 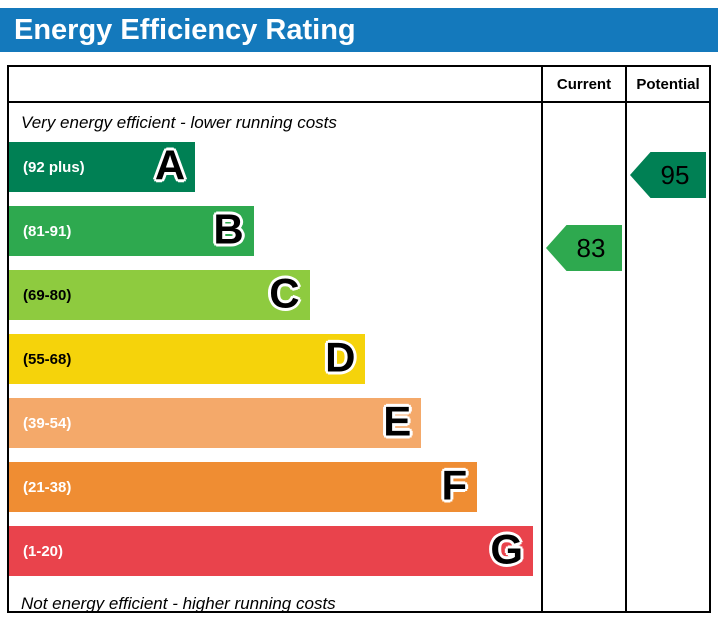 What do you see at coordinates (43, 551) in the screenshot?
I see `band-range-label: (1-20)` at bounding box center [43, 551].